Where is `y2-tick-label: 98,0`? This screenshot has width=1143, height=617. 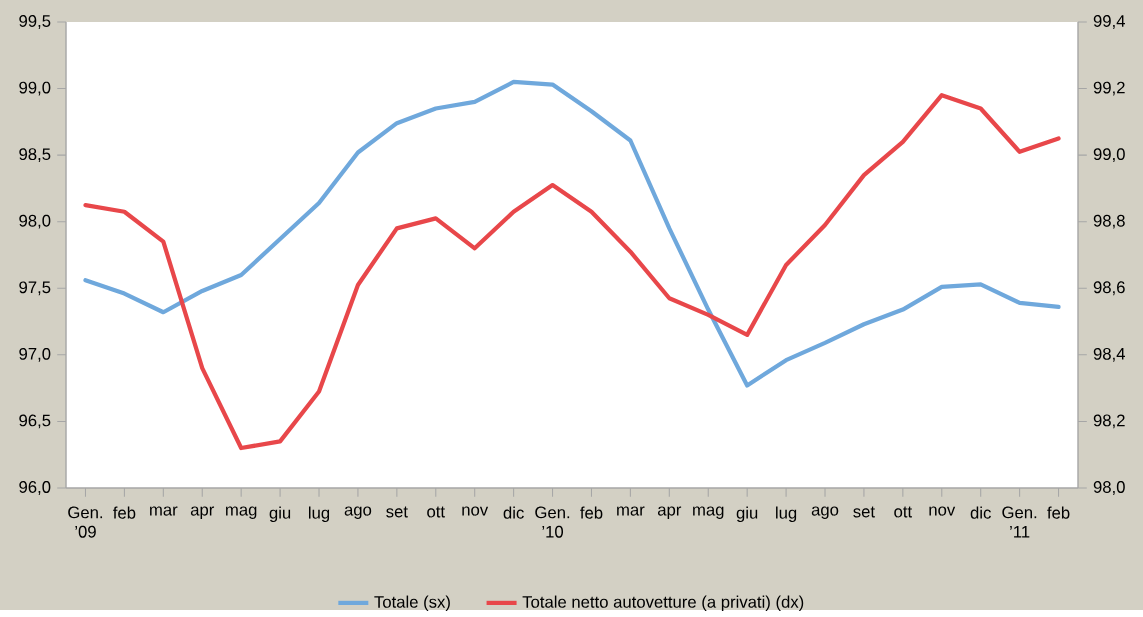
y2-tick-label: 98,0 is located at coordinates (1109, 487).